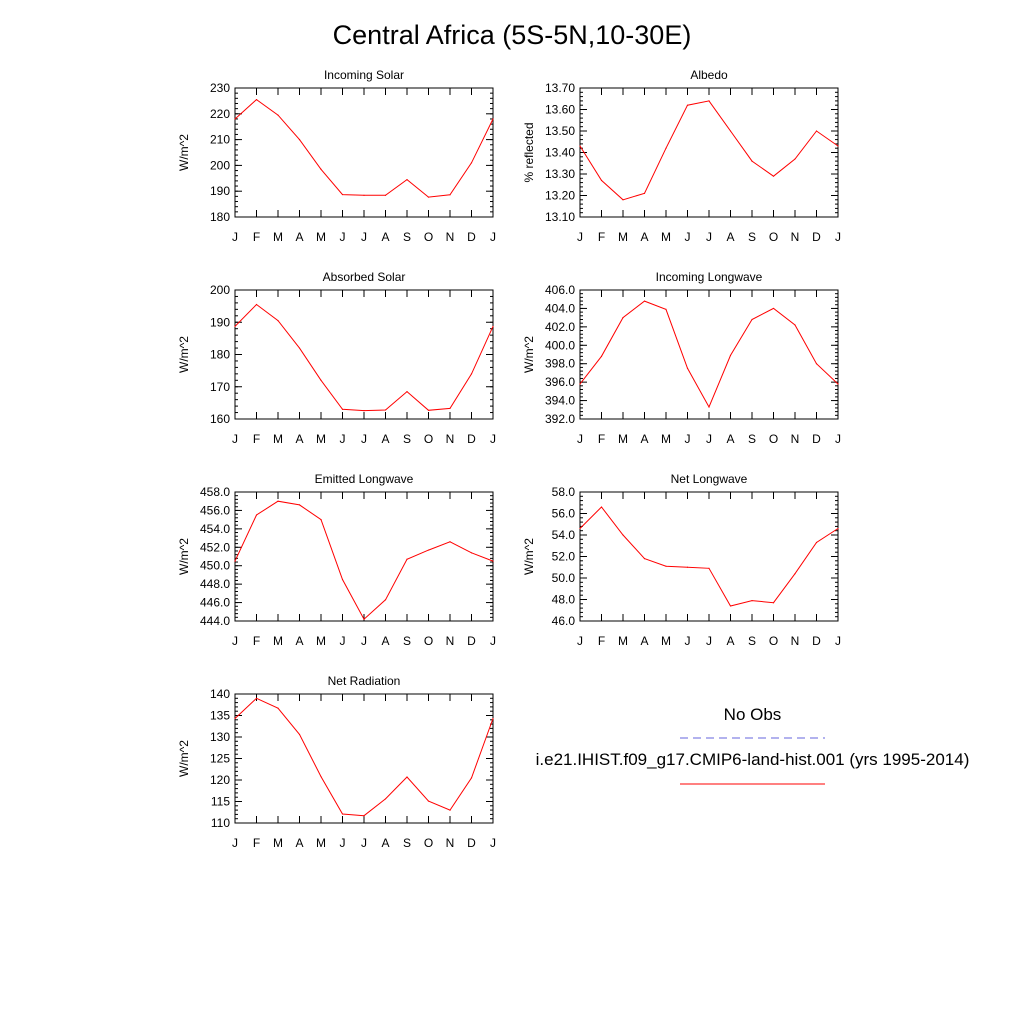 The height and width of the screenshot is (1024, 1024). What do you see at coordinates (364, 479) in the screenshot?
I see `panel-title: Emitted Longwave` at bounding box center [364, 479].